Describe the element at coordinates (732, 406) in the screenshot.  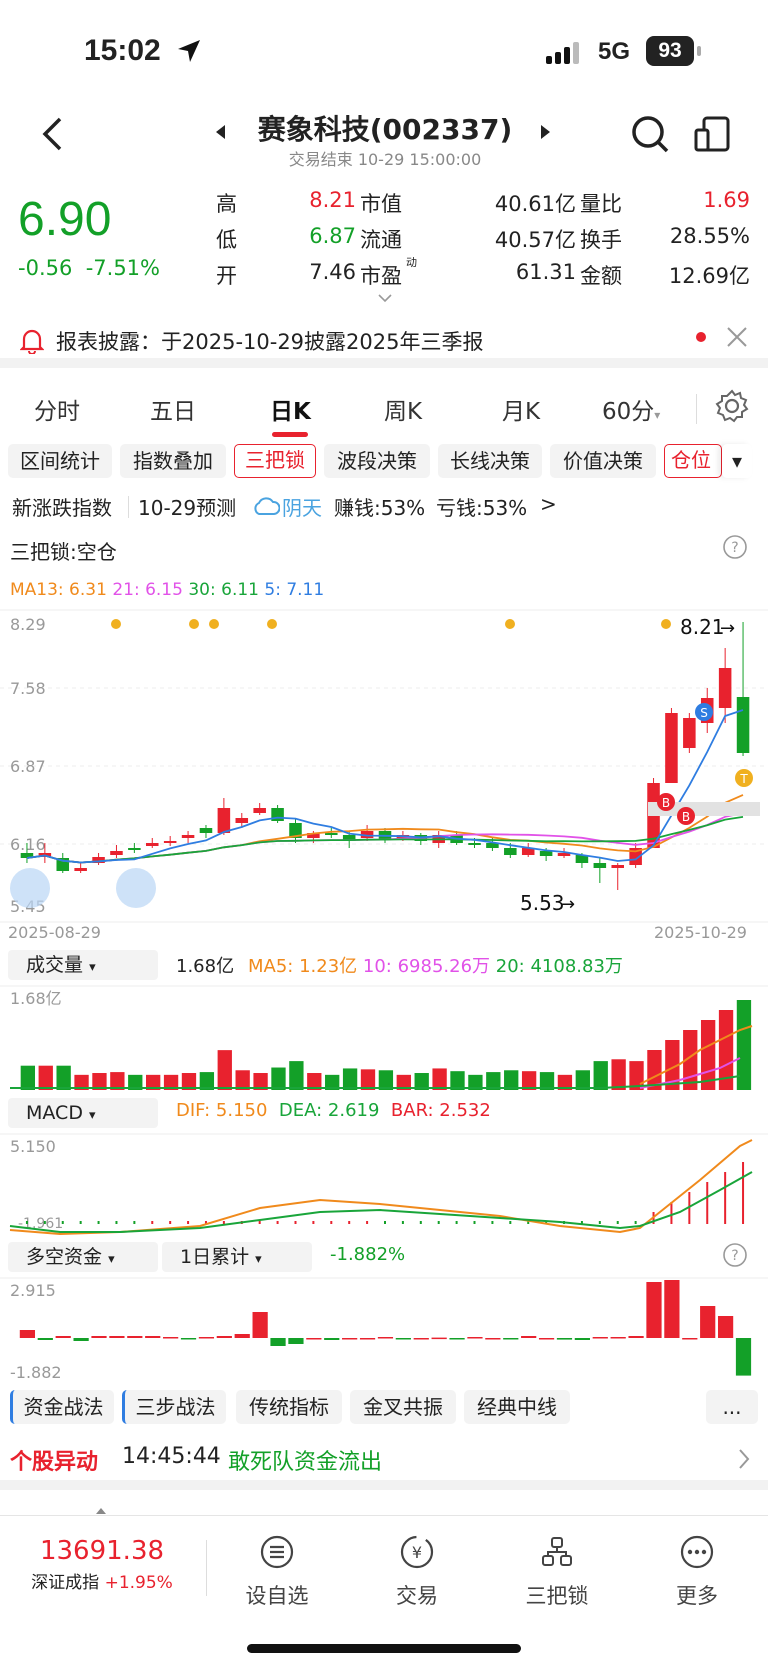
I see `gear-icon` at that location.